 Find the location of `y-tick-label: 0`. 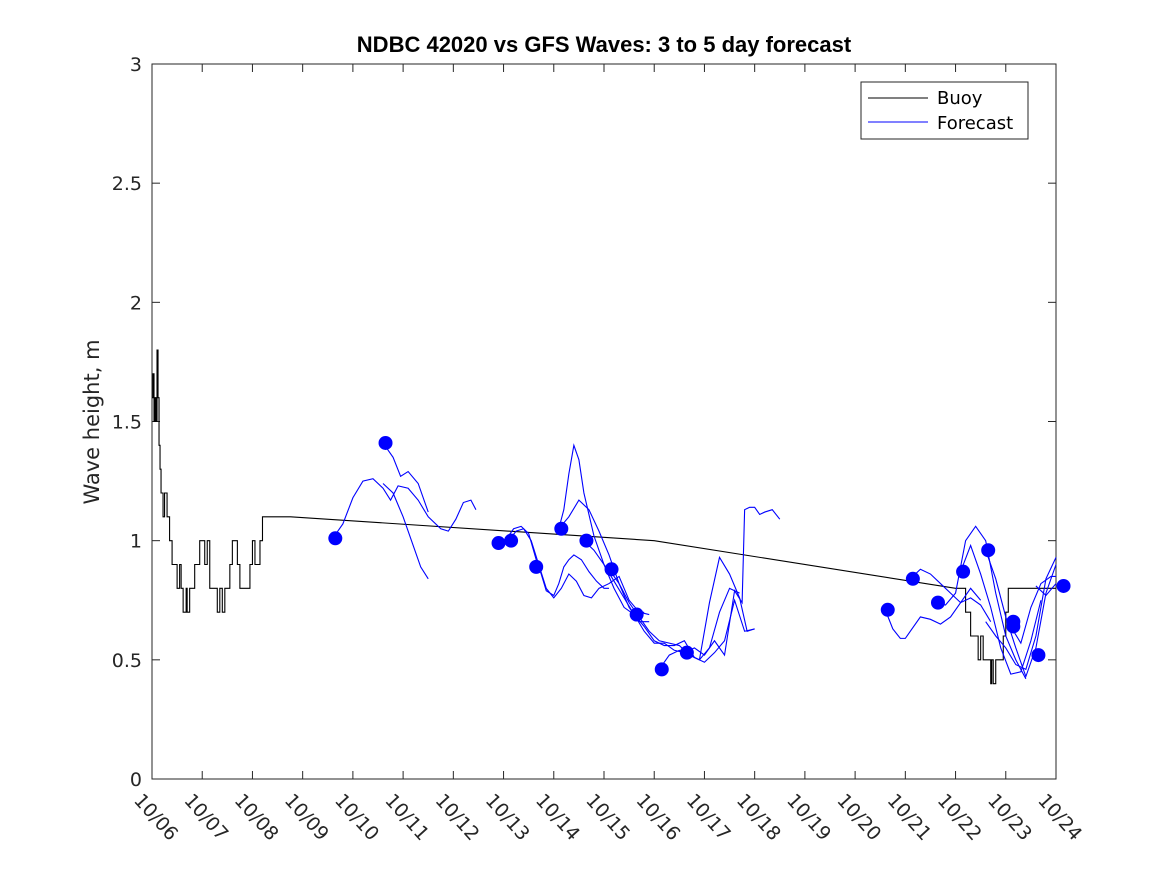

y-tick-label: 0 is located at coordinates (136, 780).